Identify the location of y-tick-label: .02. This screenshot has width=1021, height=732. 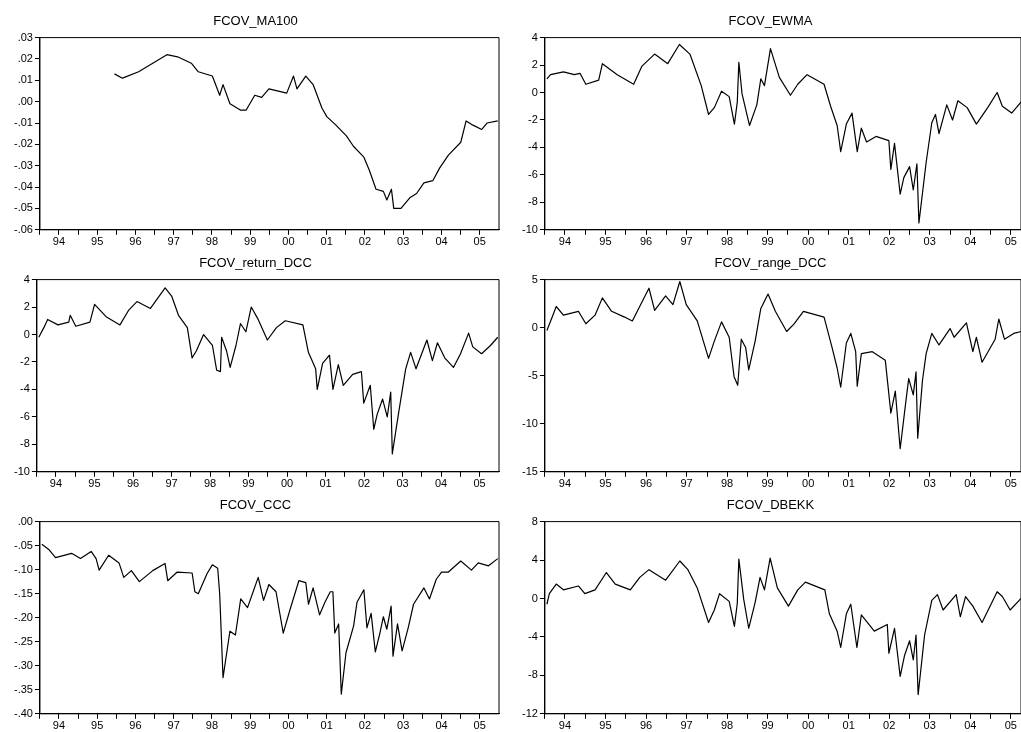
(25, 57).